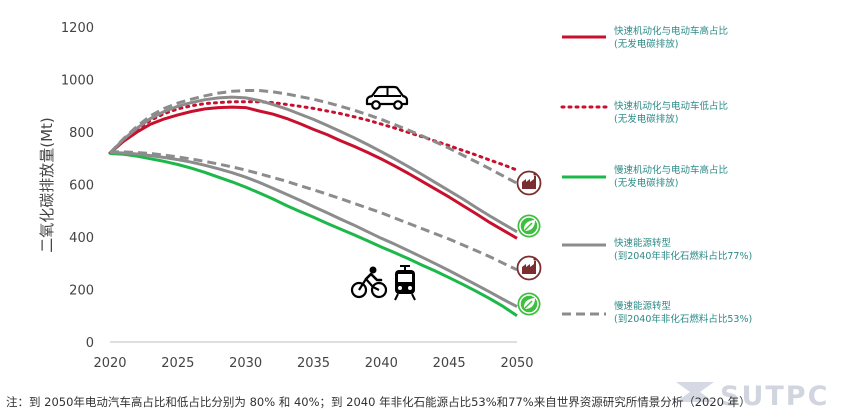 The image size is (857, 413). I want to click on legend-entry-fast-ev-low: 快速机动化与电动车低占比 (无发电碳排放), so click(644, 112).